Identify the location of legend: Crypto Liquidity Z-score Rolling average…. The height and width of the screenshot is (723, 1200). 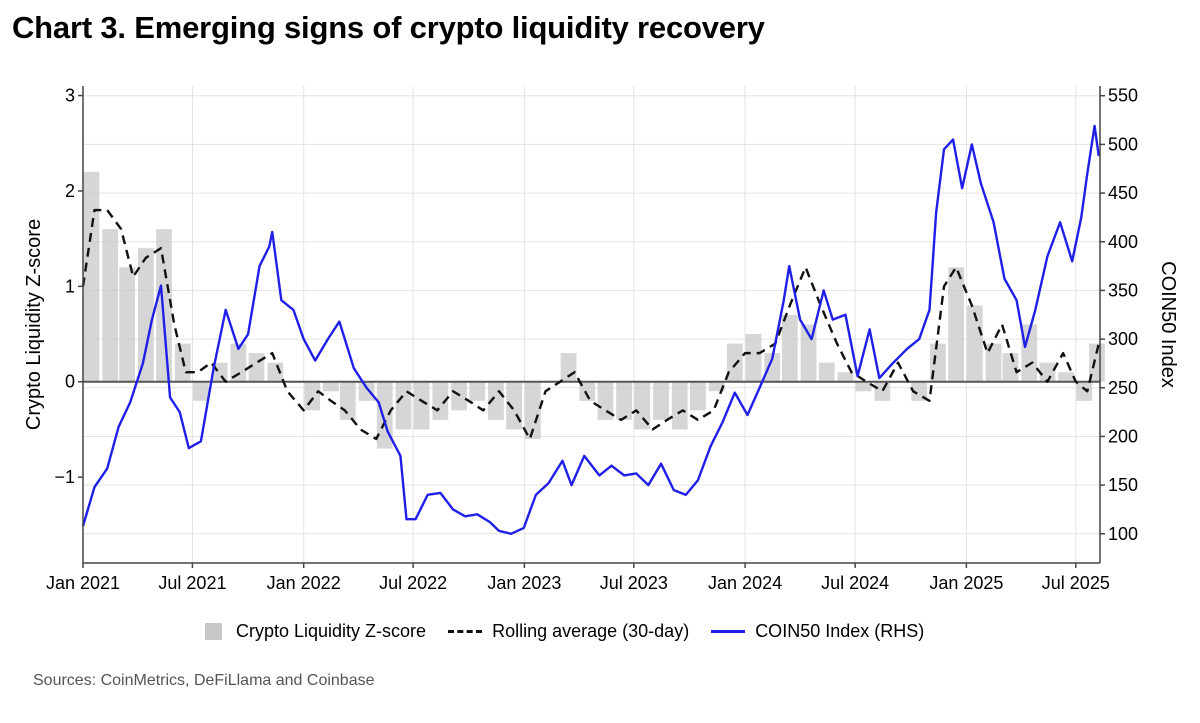
(575, 631).